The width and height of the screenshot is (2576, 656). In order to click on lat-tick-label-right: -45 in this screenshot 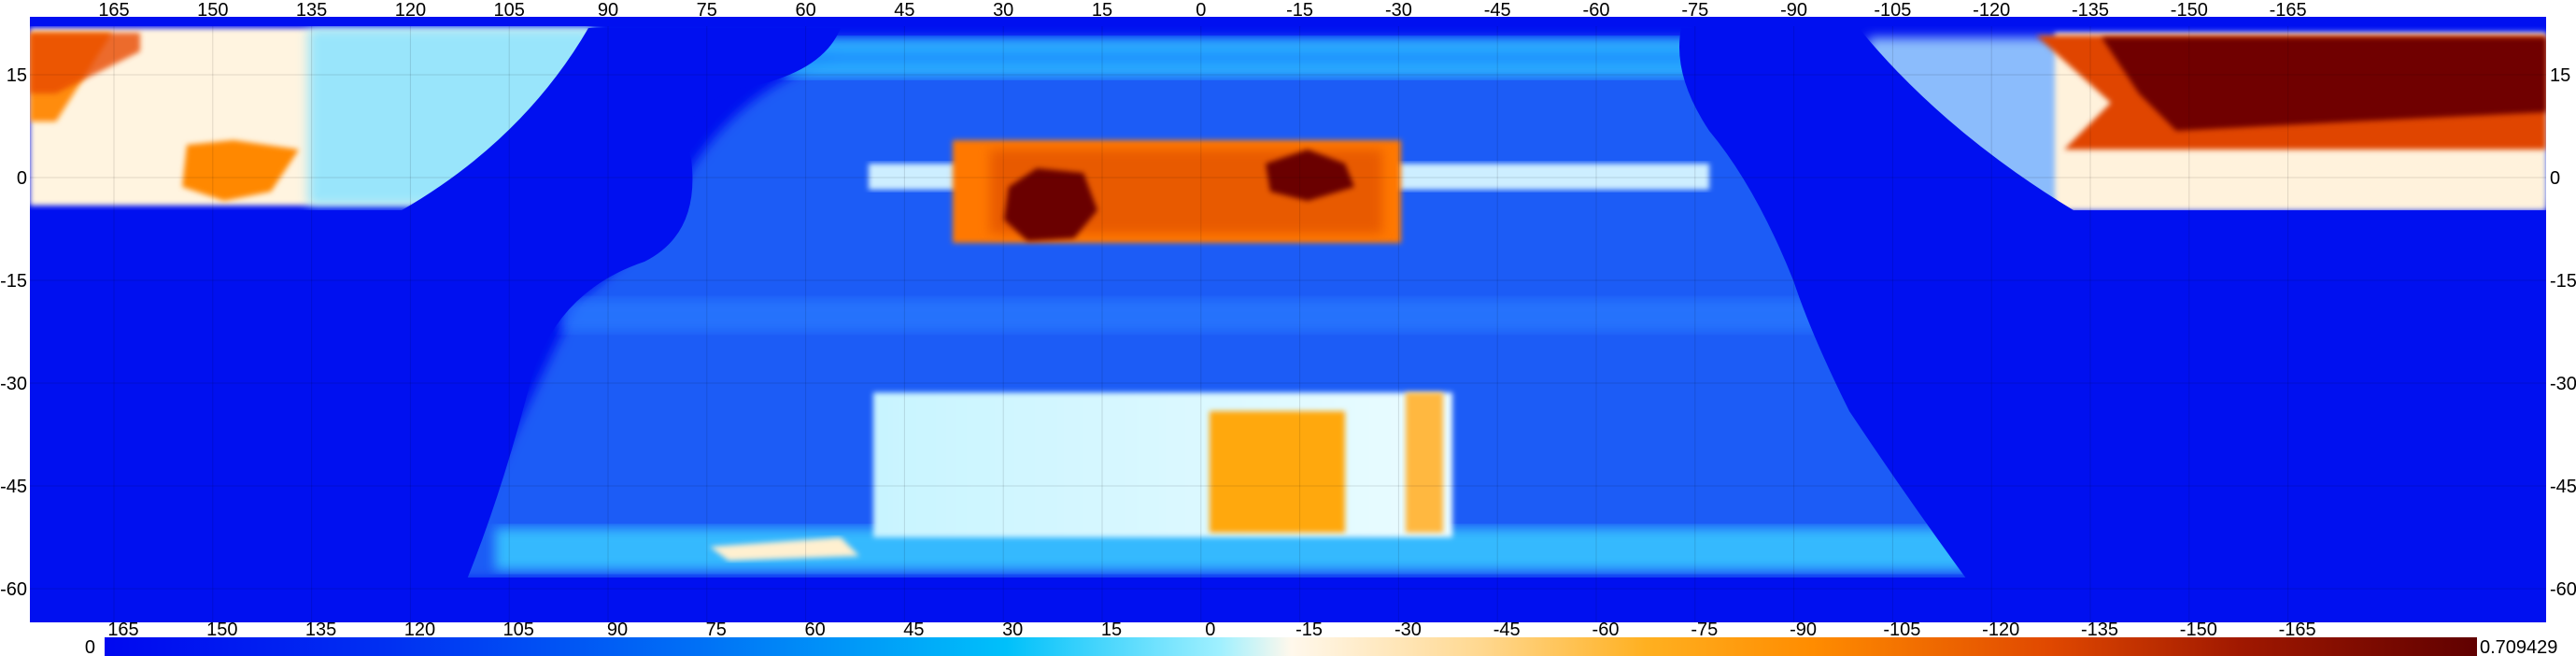, I will do `click(2563, 487)`.